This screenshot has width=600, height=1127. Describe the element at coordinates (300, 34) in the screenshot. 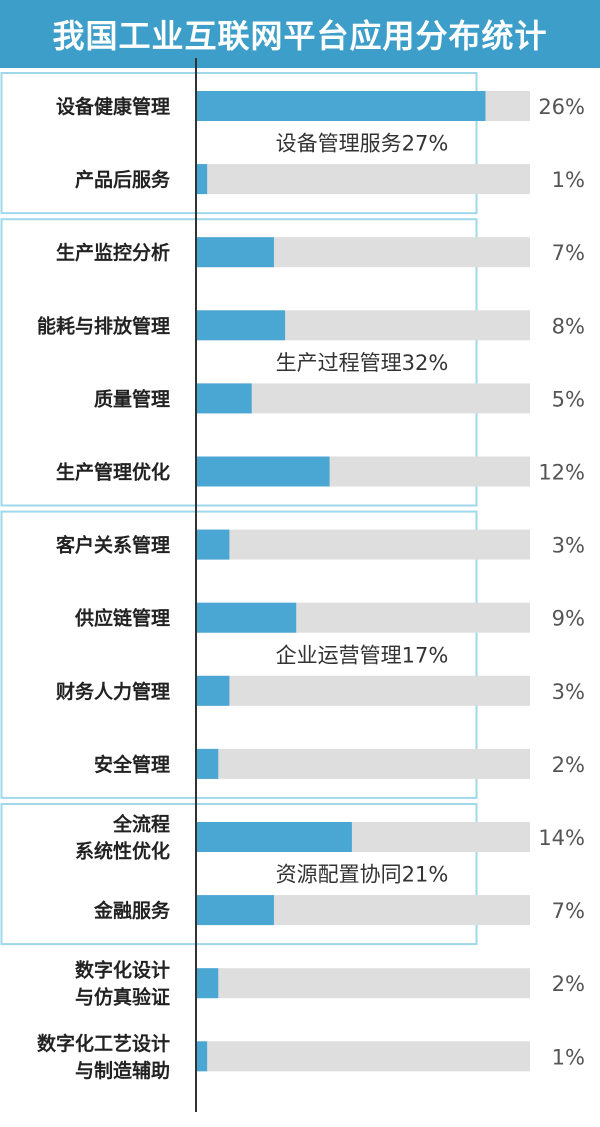

I see `chart-title: 我国工业互联网平台应用分布统计` at that location.